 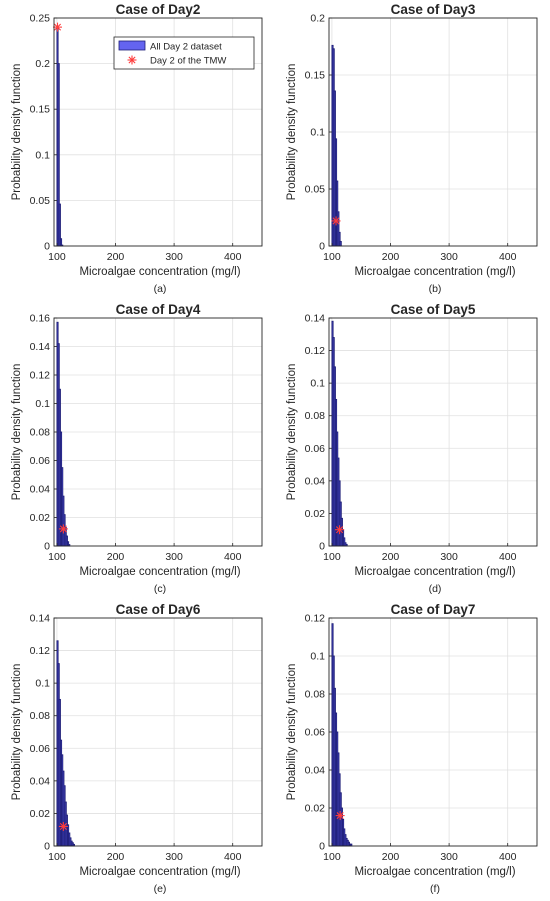 What do you see at coordinates (160, 589) in the screenshot?
I see `panel-caption: (c)` at bounding box center [160, 589].